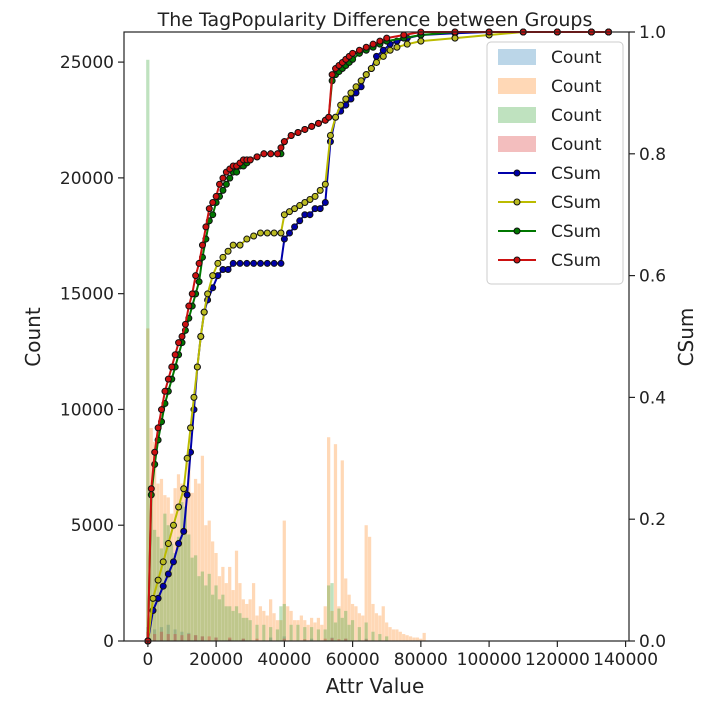 The height and width of the screenshot is (720, 720). I want to click on x-tick-label: 80000, so click(421, 660).